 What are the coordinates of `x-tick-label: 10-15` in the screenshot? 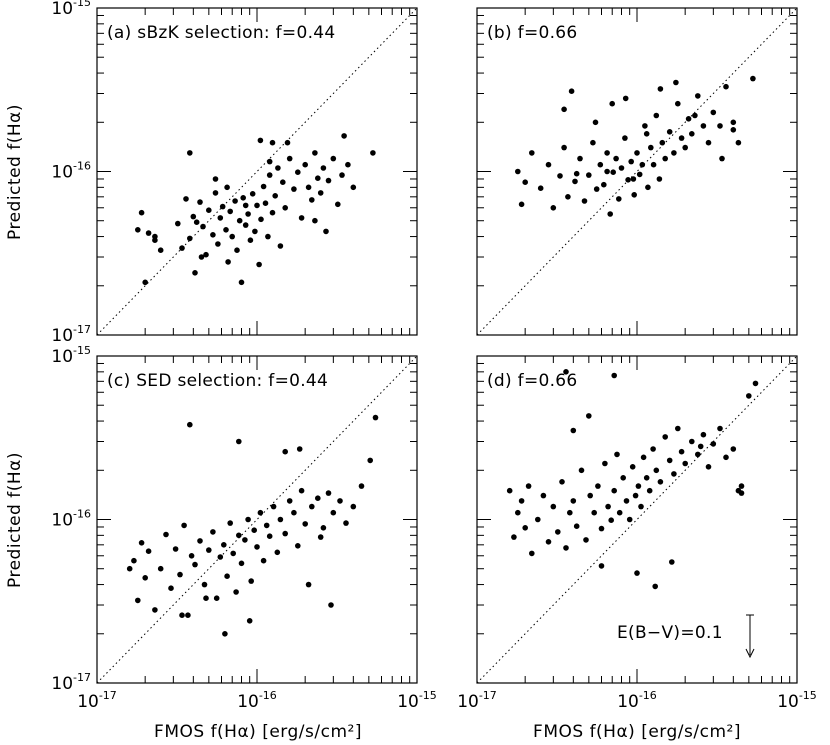 It's located at (797, 700).